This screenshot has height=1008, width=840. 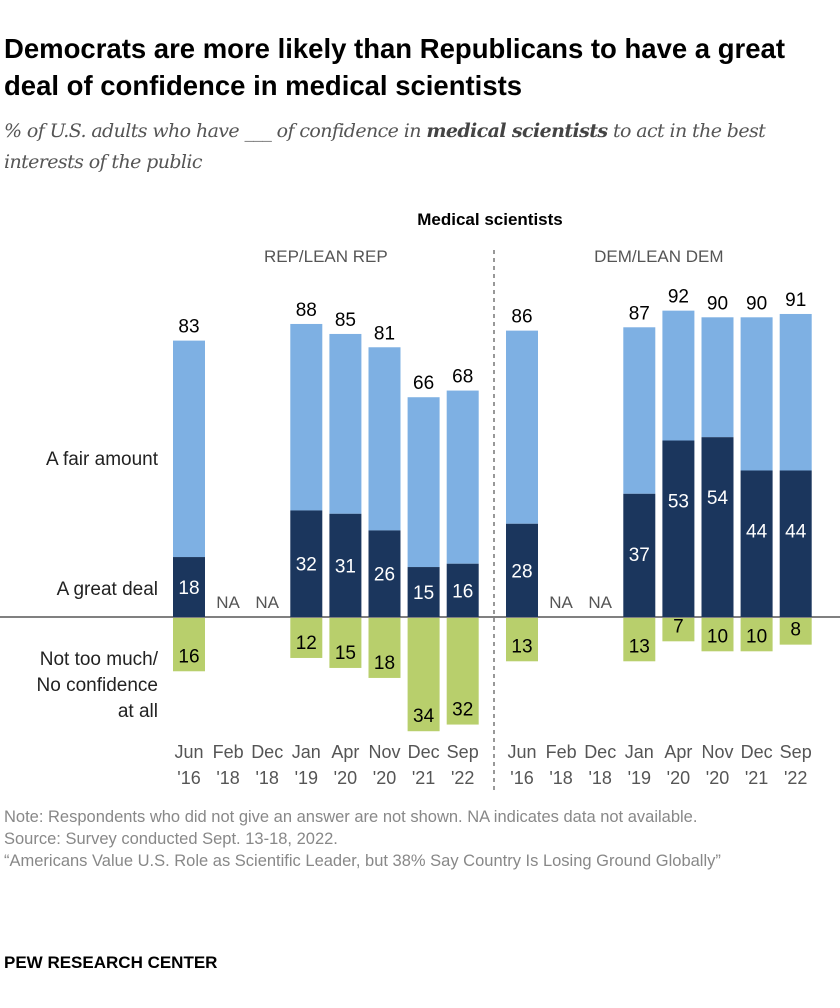 I want to click on great-deal-label: 32, so click(x=306, y=565).